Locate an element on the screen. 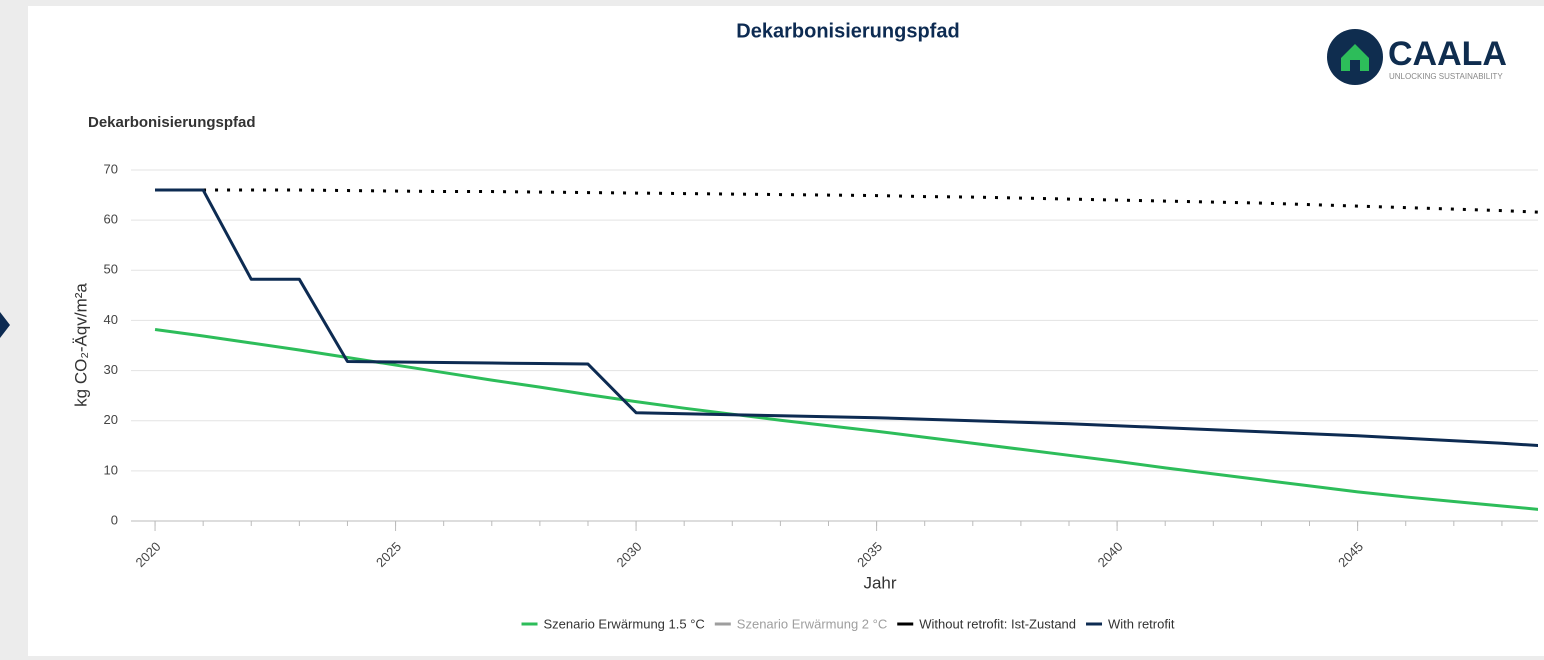 This screenshot has height=660, width=1544. legend-label: Without retrofit: Ist-Zustand is located at coordinates (997, 623).